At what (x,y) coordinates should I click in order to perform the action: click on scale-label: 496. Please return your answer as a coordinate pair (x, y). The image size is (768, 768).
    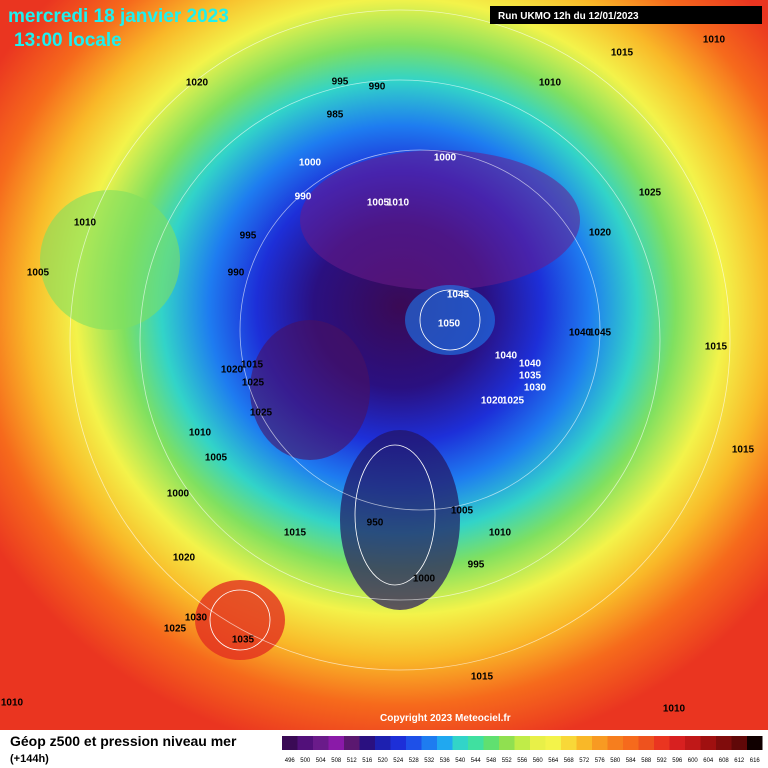
    Looking at the image, I should click on (290, 761).